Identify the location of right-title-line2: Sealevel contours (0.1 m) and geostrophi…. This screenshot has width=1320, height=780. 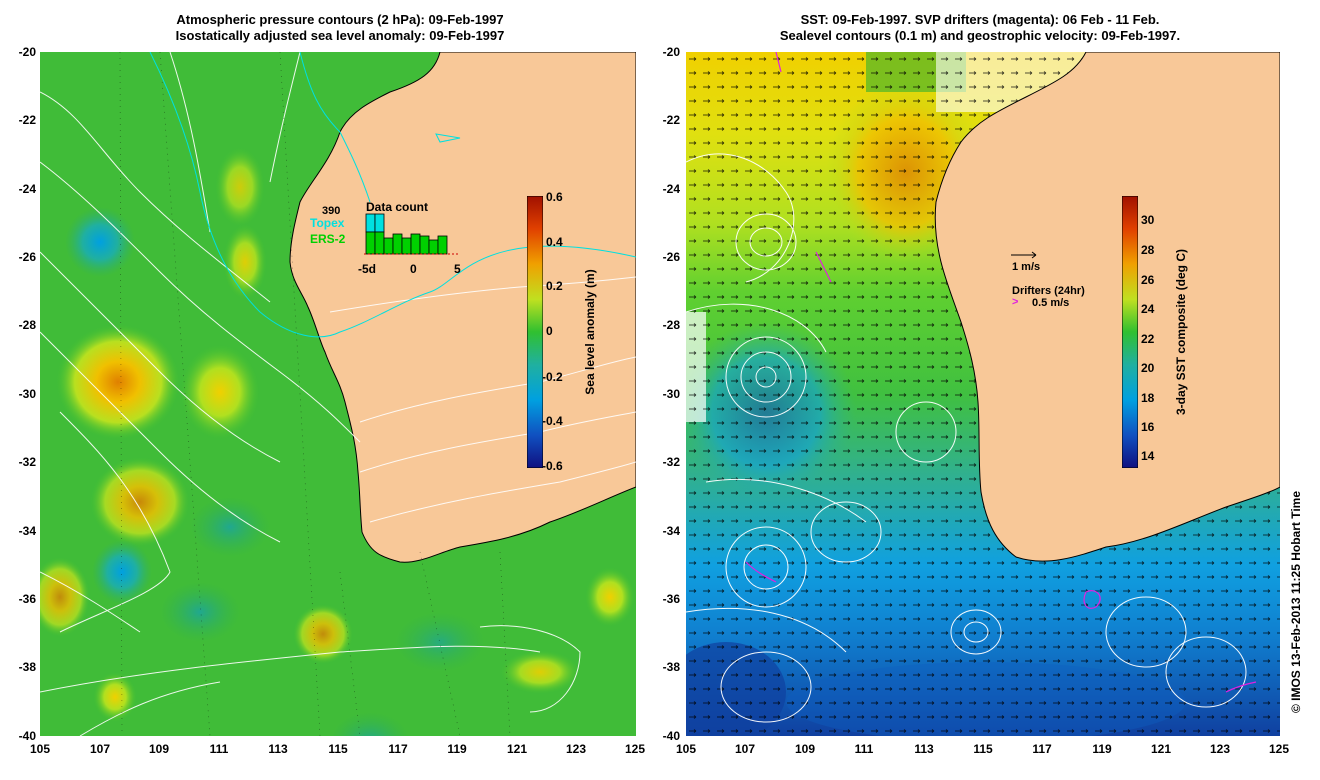
(980, 35).